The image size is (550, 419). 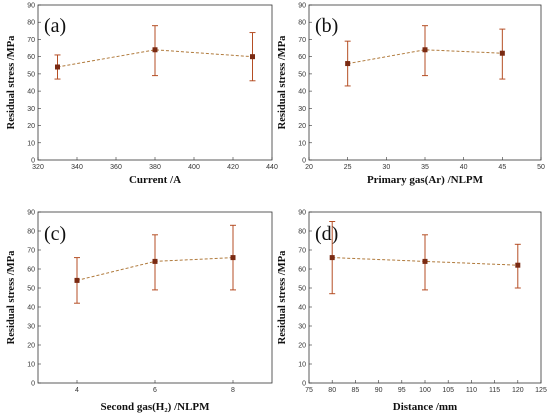 What do you see at coordinates (233, 390) in the screenshot?
I see `x-tick-label: 8` at bounding box center [233, 390].